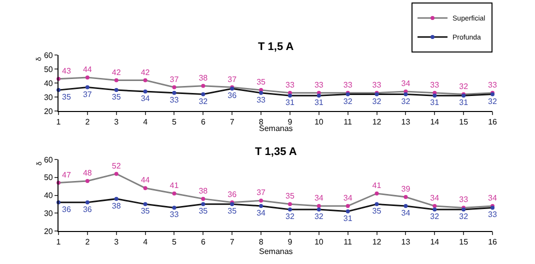 The image size is (535, 264). Describe the element at coordinates (290, 242) in the screenshot. I see `x-tick-label: 9` at that location.